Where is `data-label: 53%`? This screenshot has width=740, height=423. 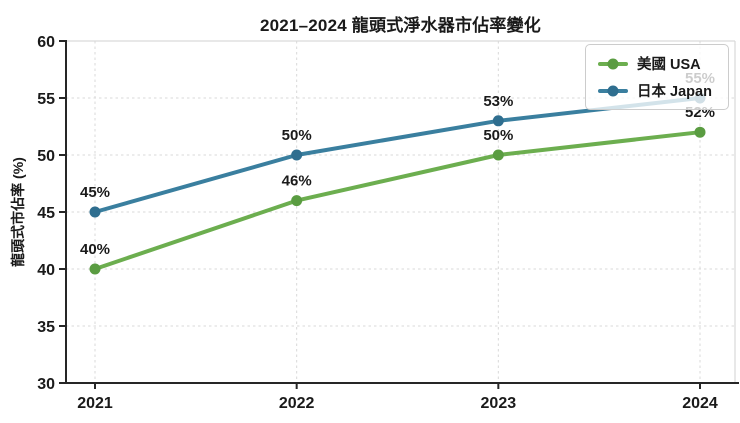
data-label: 53% is located at coordinates (498, 101).